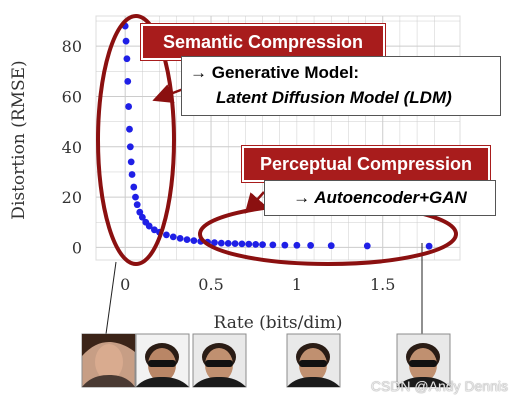 The image size is (516, 404). What do you see at coordinates (275, 72) in the screenshot?
I see `generative-model-line1: → Generative Model:` at bounding box center [275, 72].